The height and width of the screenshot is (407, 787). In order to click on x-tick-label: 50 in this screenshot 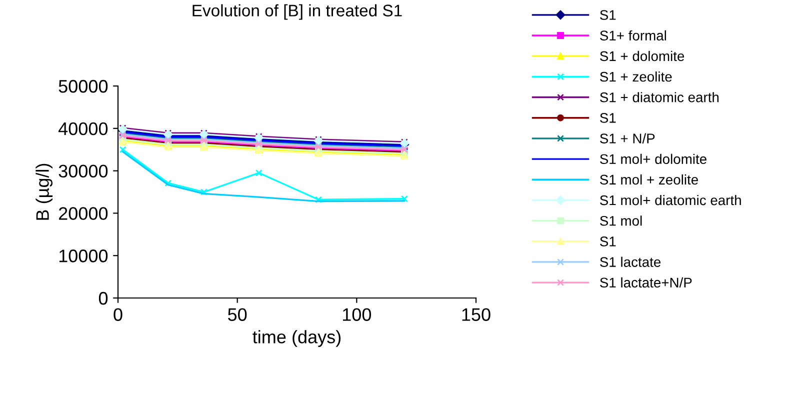, I will do `click(237, 314)`.